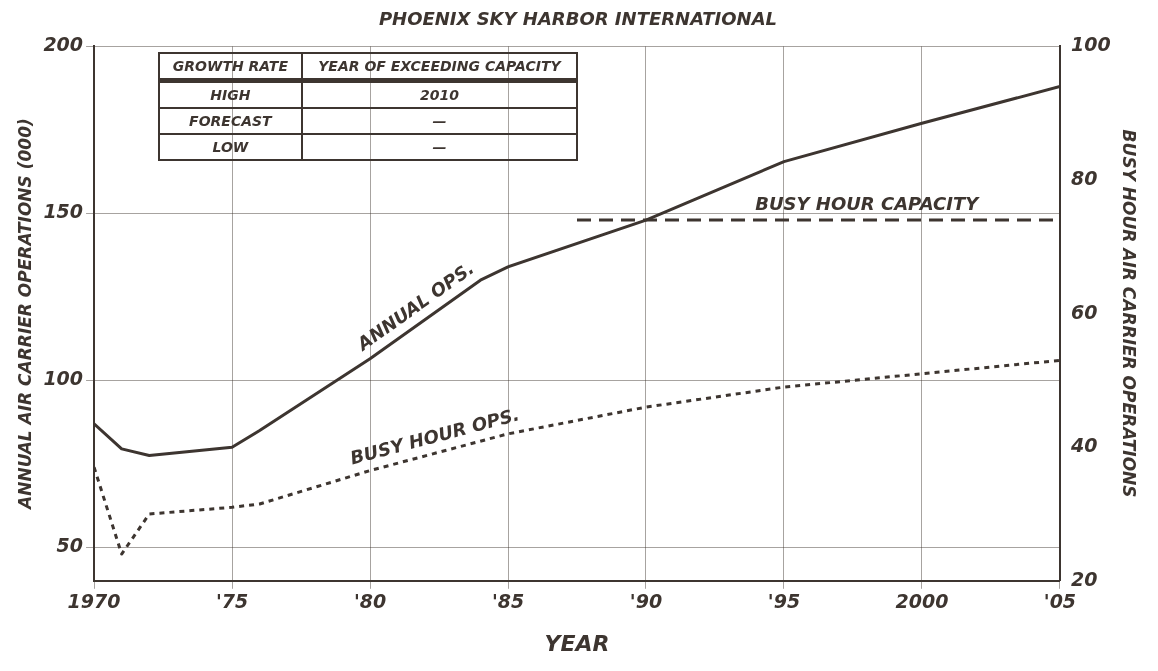 The height and width of the screenshot is (671, 1158). I want to click on x-tick-label: 2000, so click(922, 601).